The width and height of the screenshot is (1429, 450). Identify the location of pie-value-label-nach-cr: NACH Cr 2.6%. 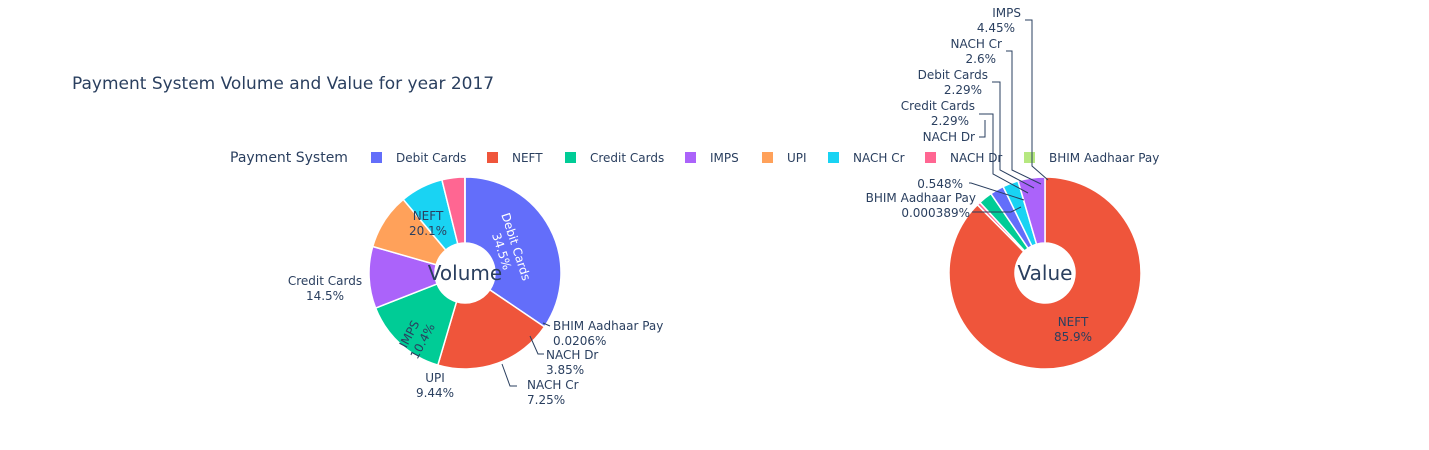
(996, 111).